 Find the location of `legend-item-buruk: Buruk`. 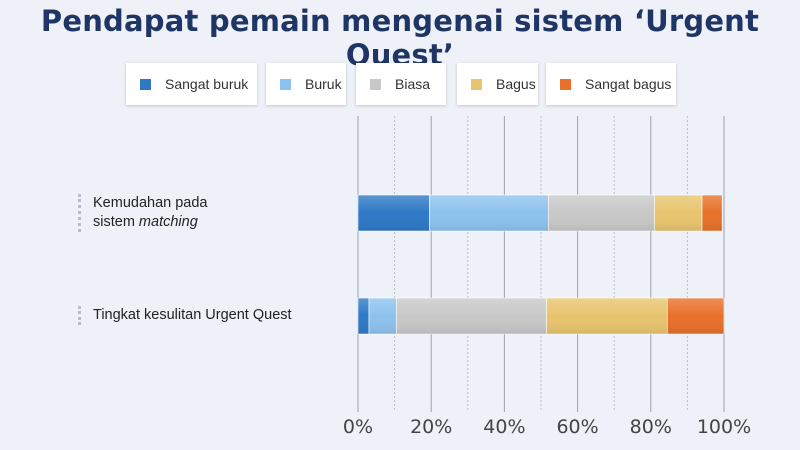

legend-item-buruk: Buruk is located at coordinates (306, 84).